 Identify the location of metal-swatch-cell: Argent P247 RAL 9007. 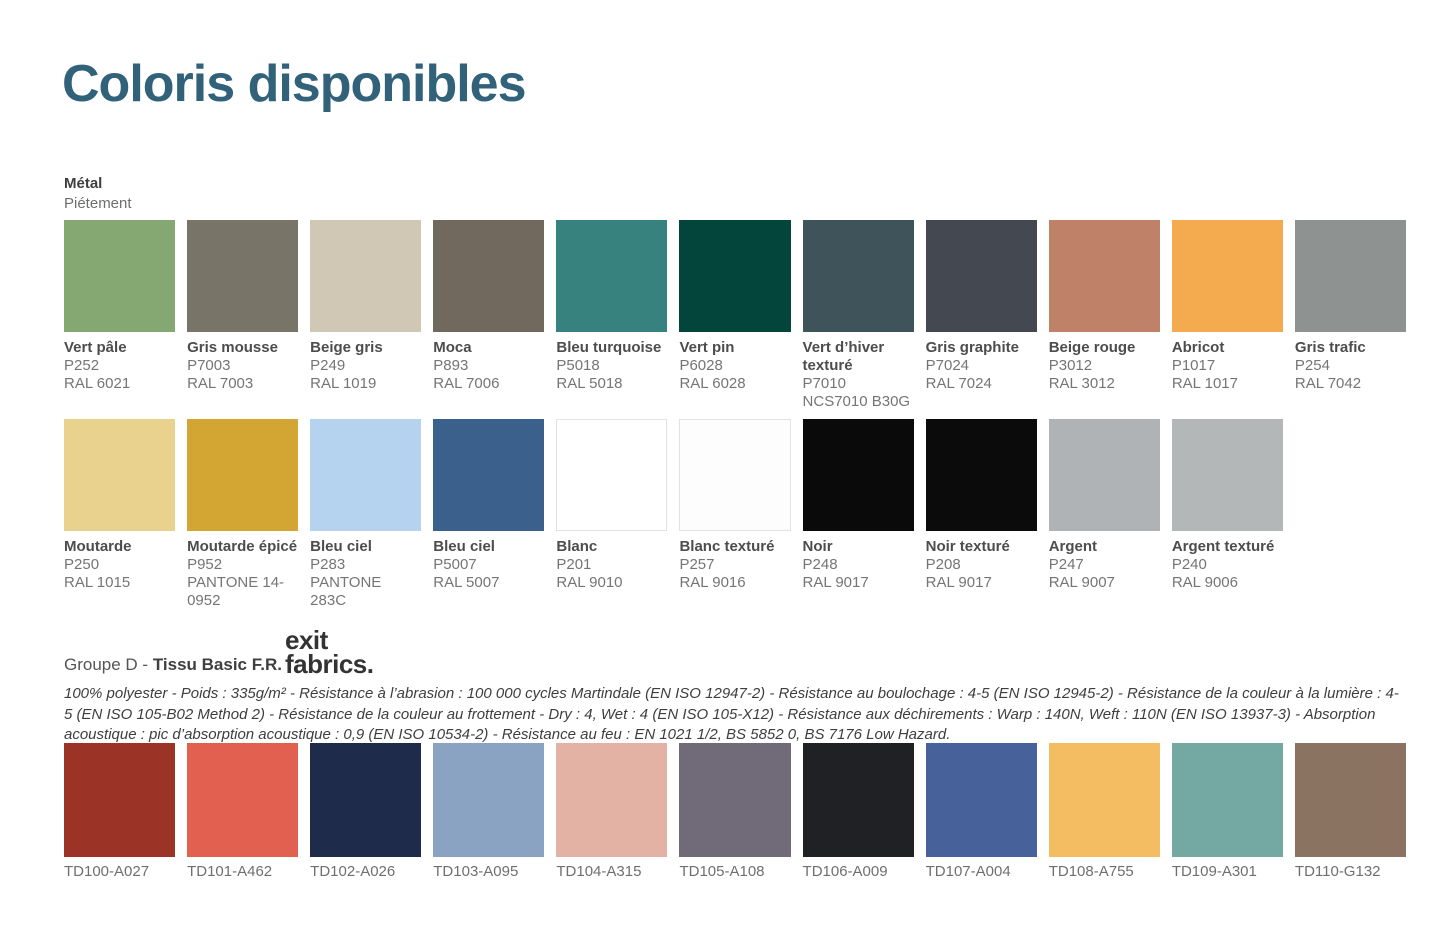
(1104, 514).